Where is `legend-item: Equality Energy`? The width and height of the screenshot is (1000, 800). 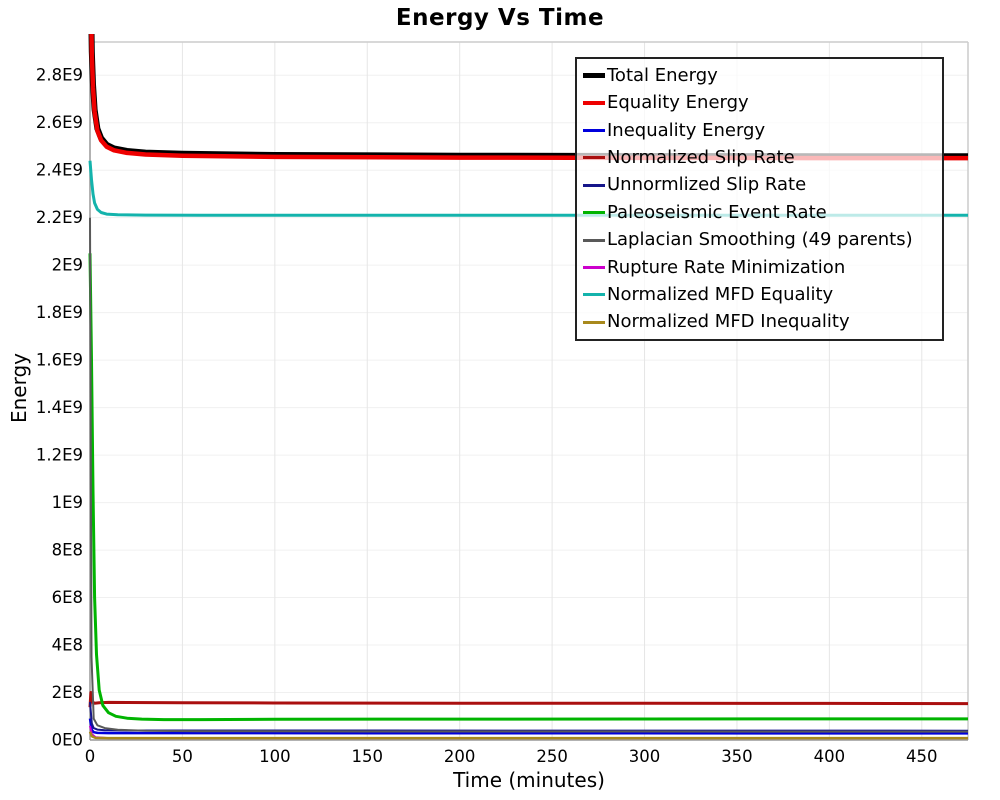 legend-item: Equality Energy is located at coordinates (759, 102).